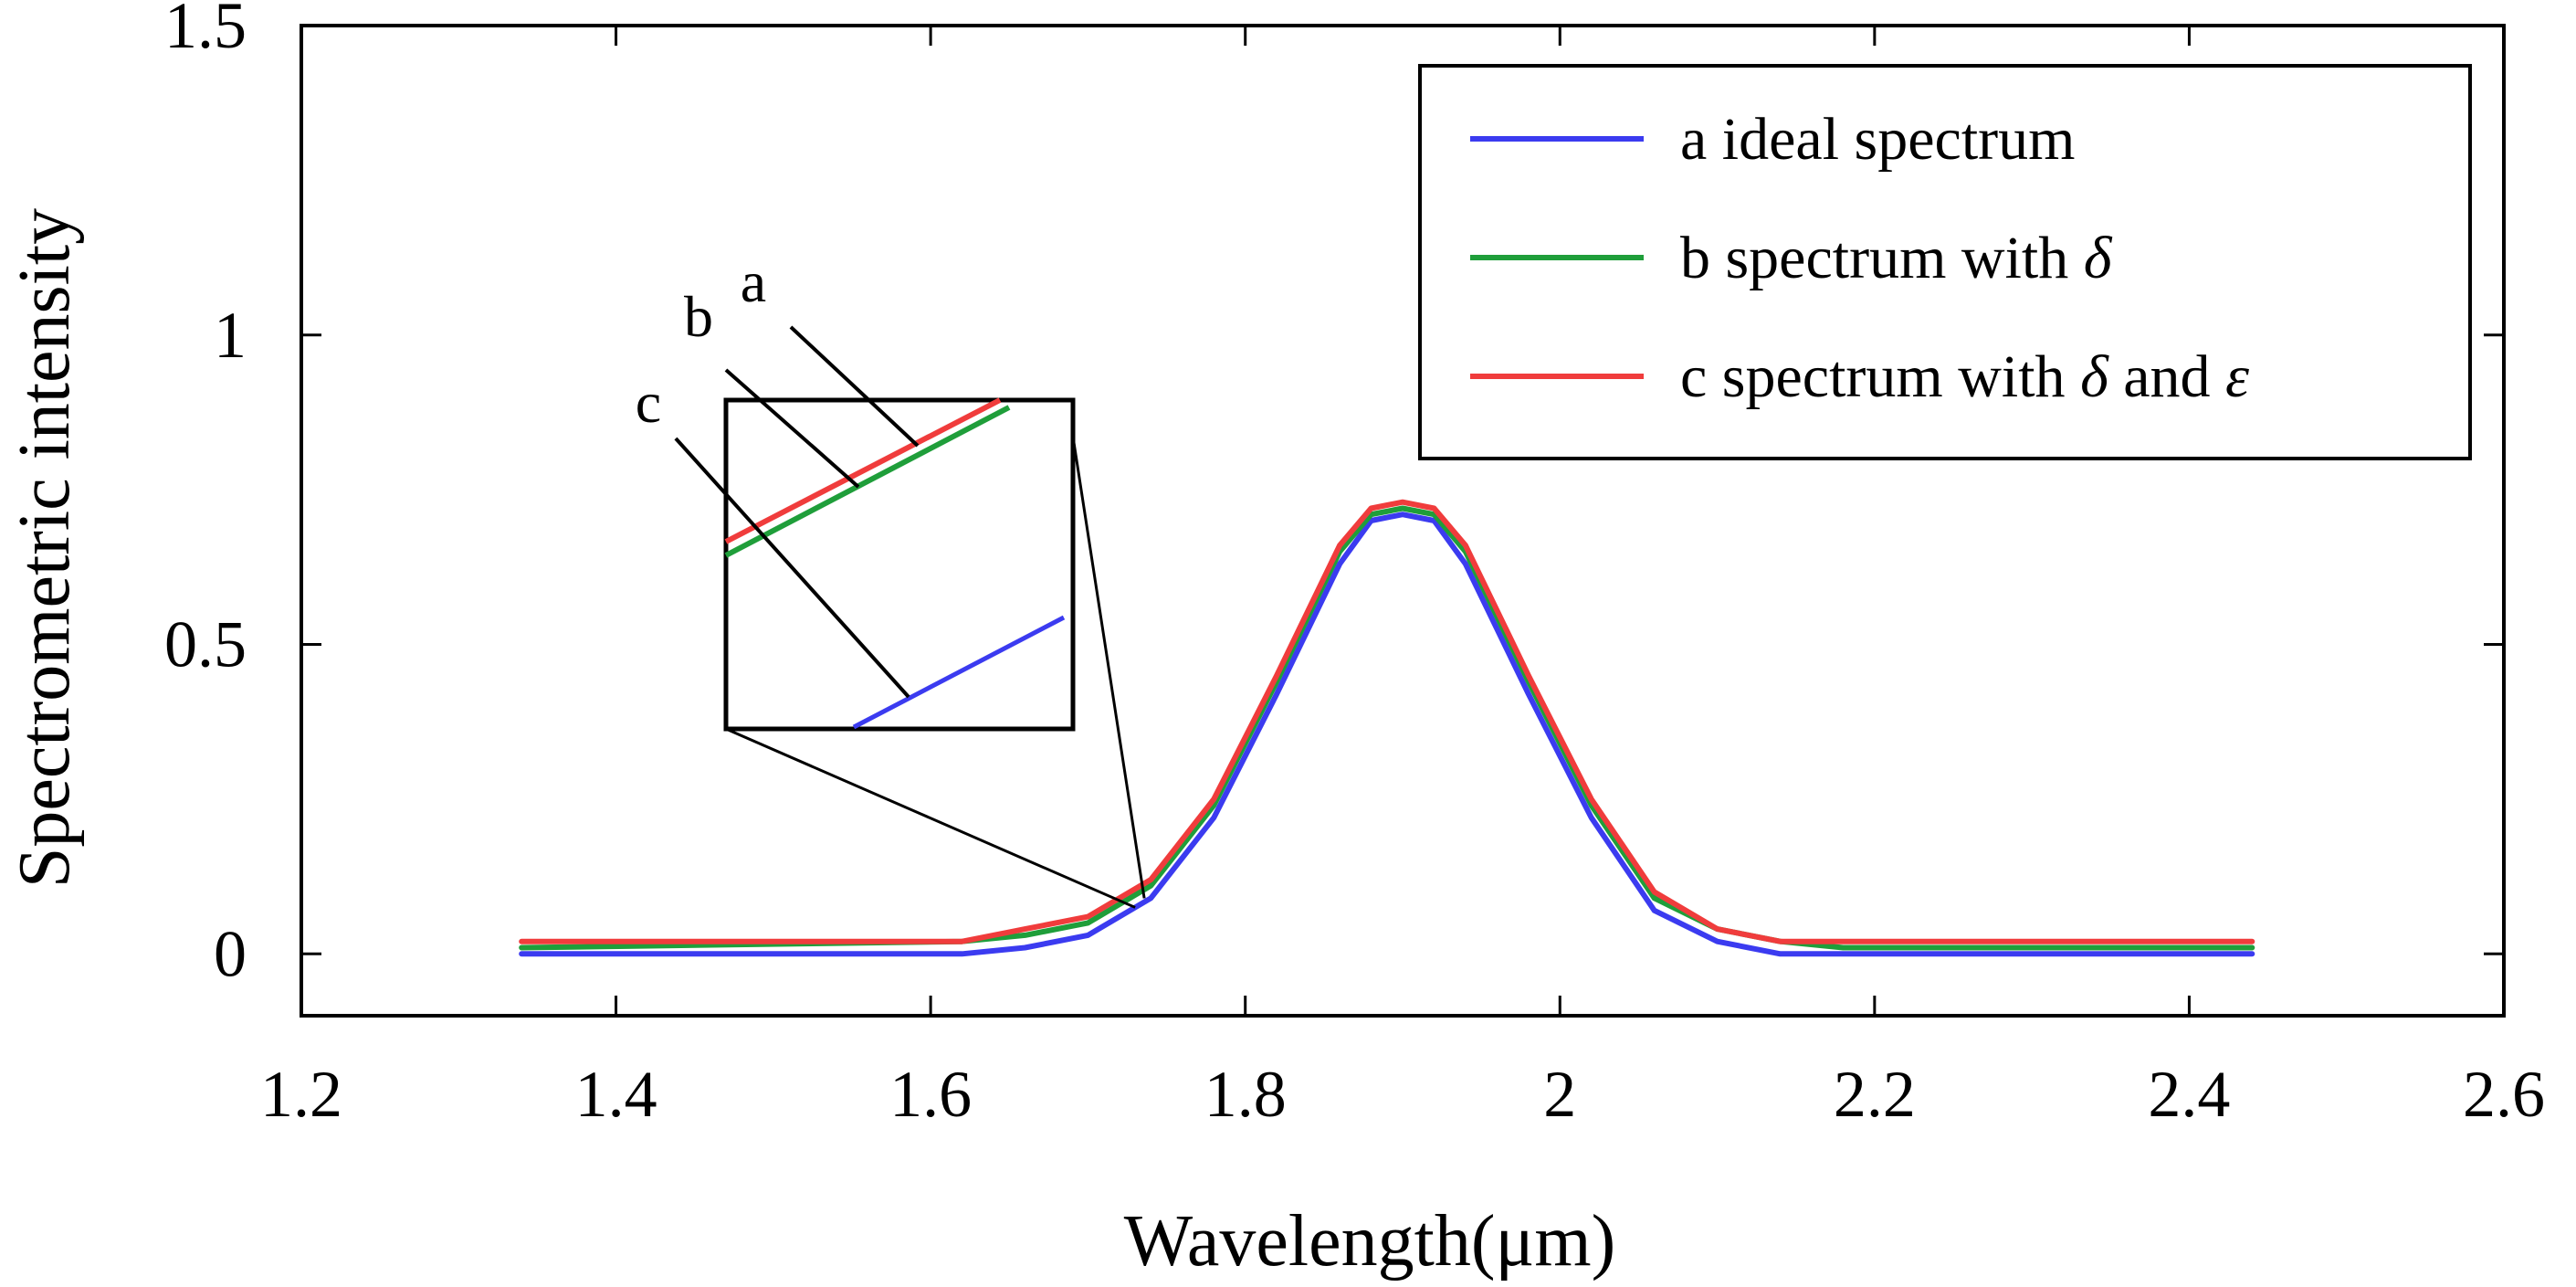 The height and width of the screenshot is (1287, 2576). I want to click on y-tick-label: 0.5, so click(205, 644).